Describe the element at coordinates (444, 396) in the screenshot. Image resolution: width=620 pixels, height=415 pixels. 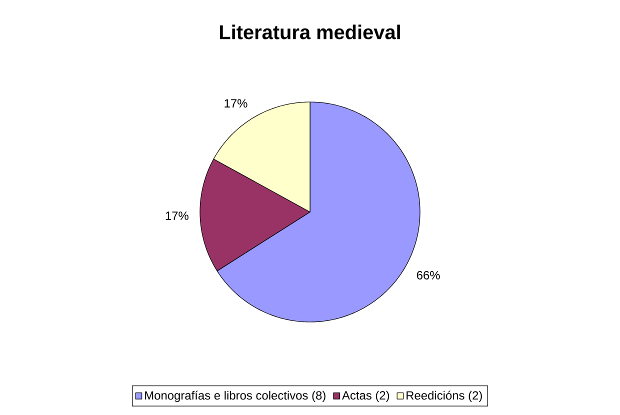
I see `legend-label: Reedicións (2)` at that location.